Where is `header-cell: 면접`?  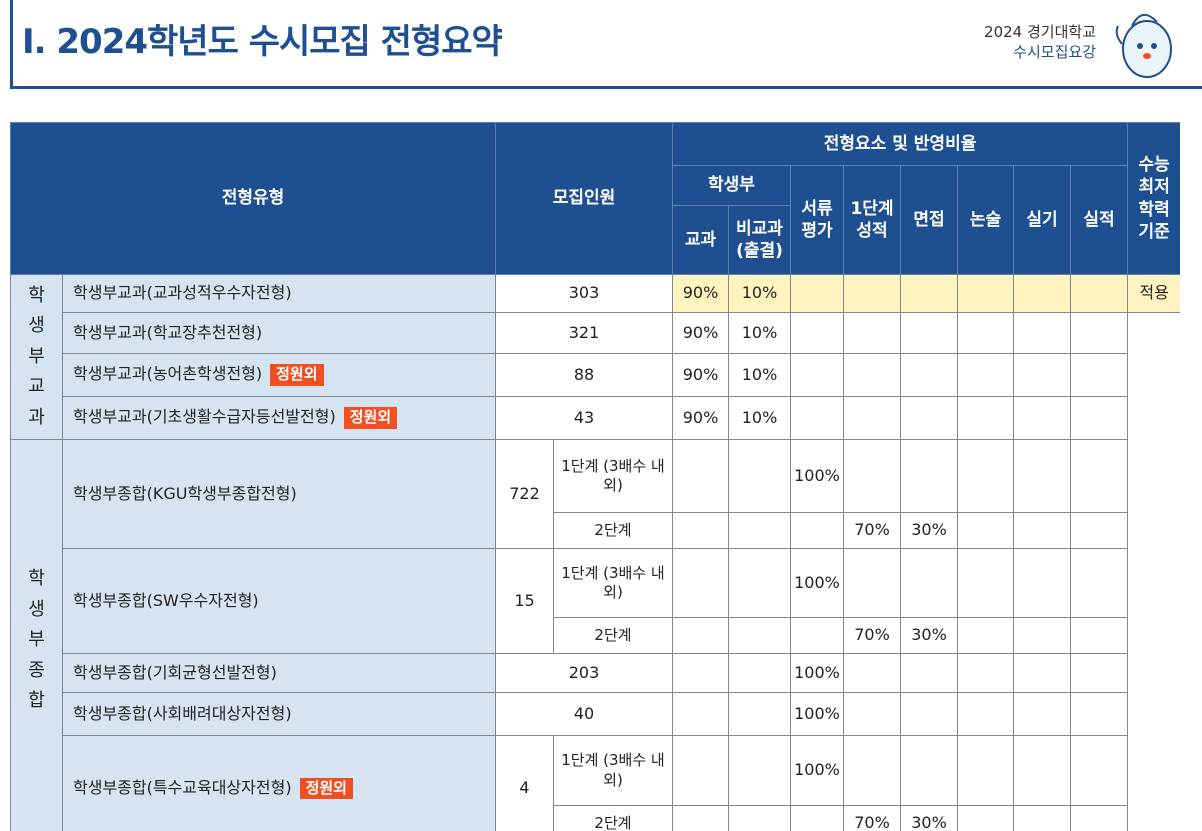 header-cell: 면접 is located at coordinates (929, 220).